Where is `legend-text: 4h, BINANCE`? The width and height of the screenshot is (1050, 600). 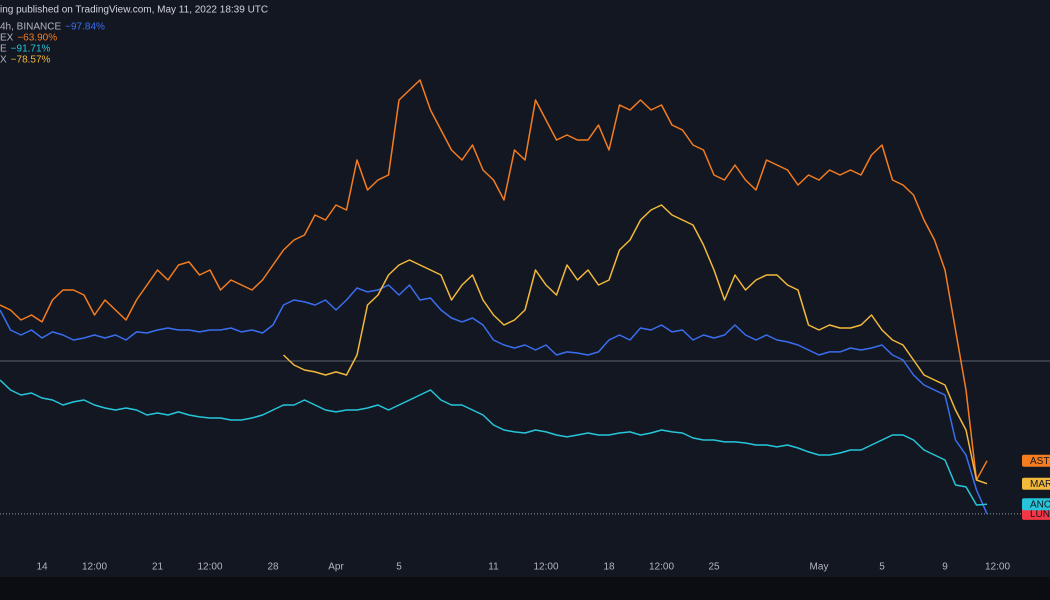
legend-text: 4h, BINANCE is located at coordinates (30, 27).